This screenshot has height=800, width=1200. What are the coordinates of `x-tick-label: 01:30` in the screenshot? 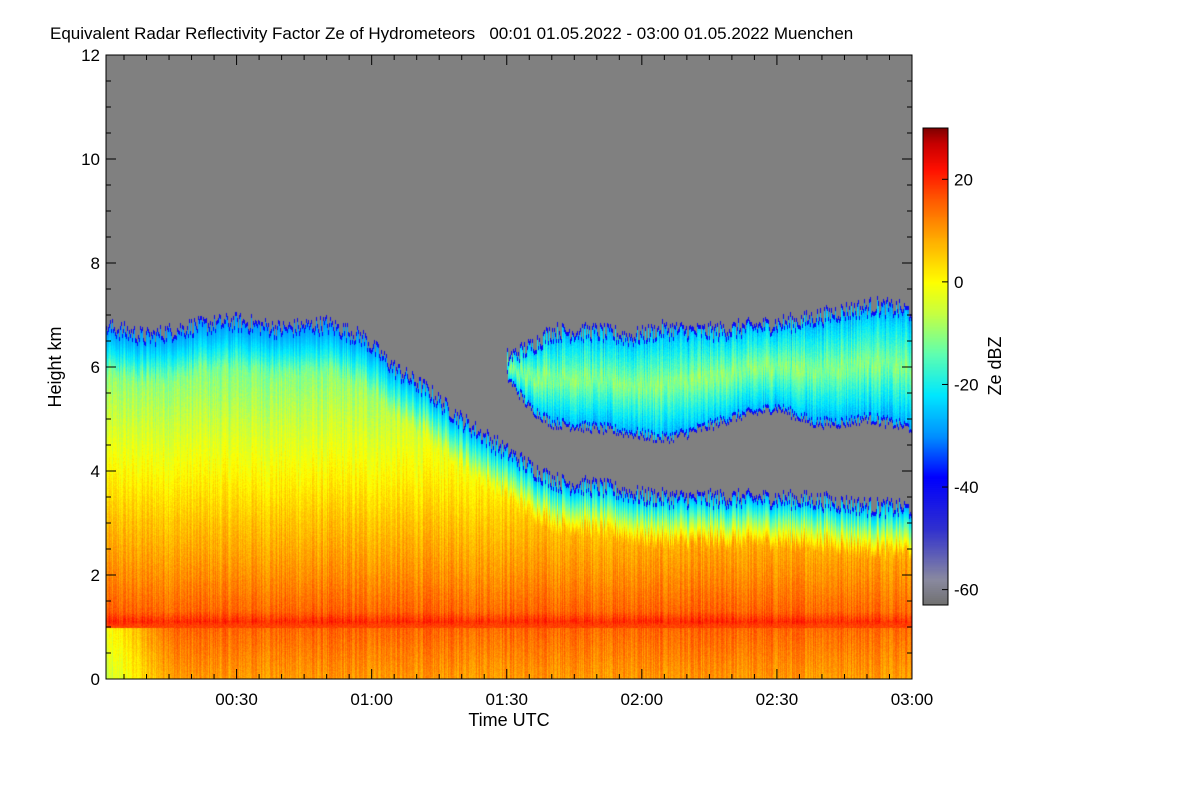 It's located at (506, 699).